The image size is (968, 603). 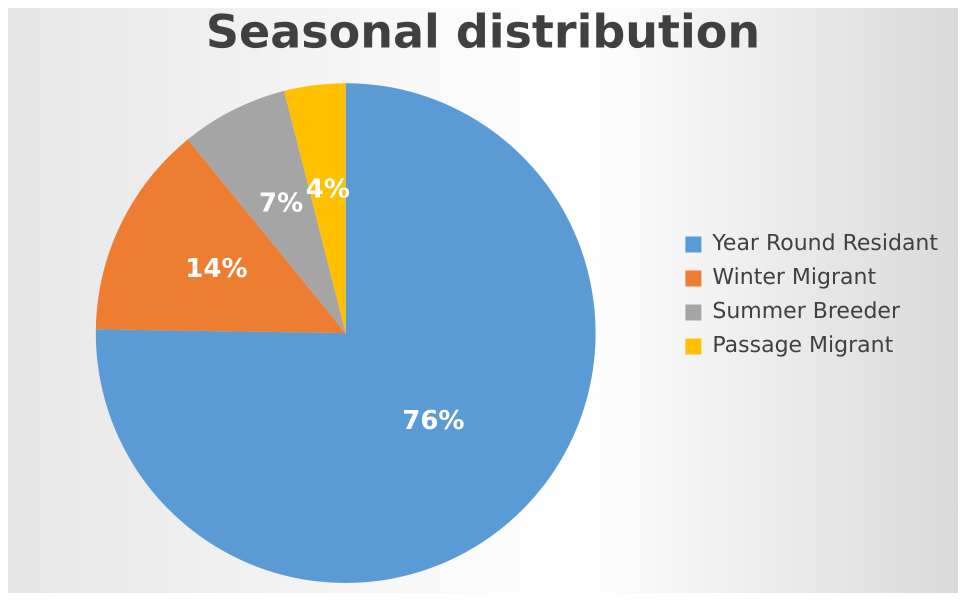 I want to click on legend-label: Winter Migrant, so click(x=794, y=277).